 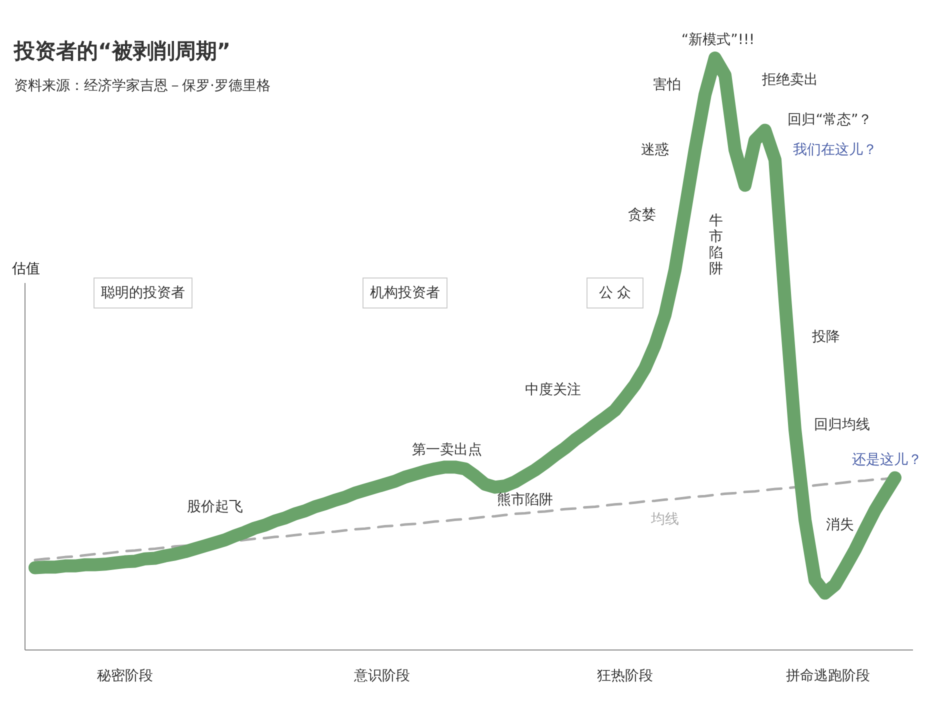 I want to click on annotation: 我们在这儿？, so click(x=835, y=150).